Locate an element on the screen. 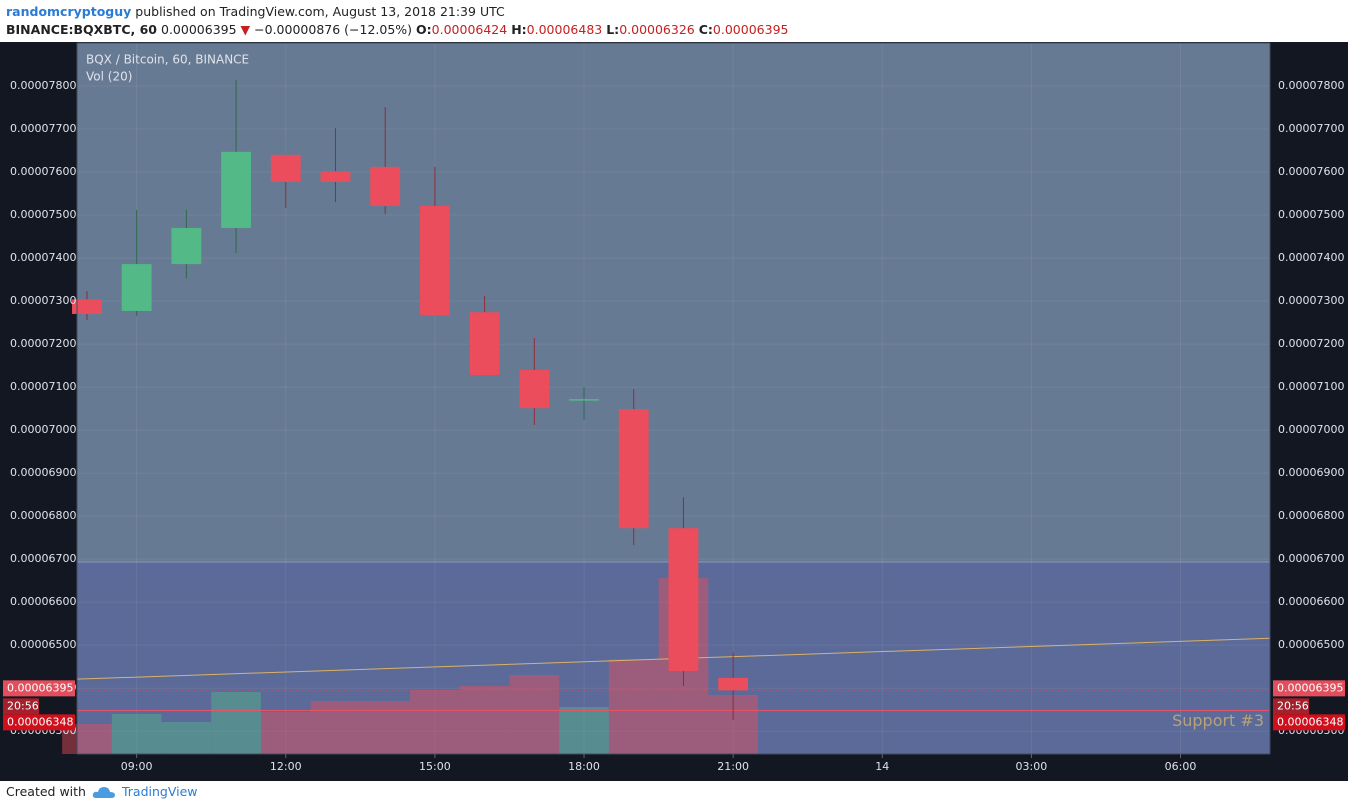 The image size is (1348, 811). created: Created with is located at coordinates (46, 791).